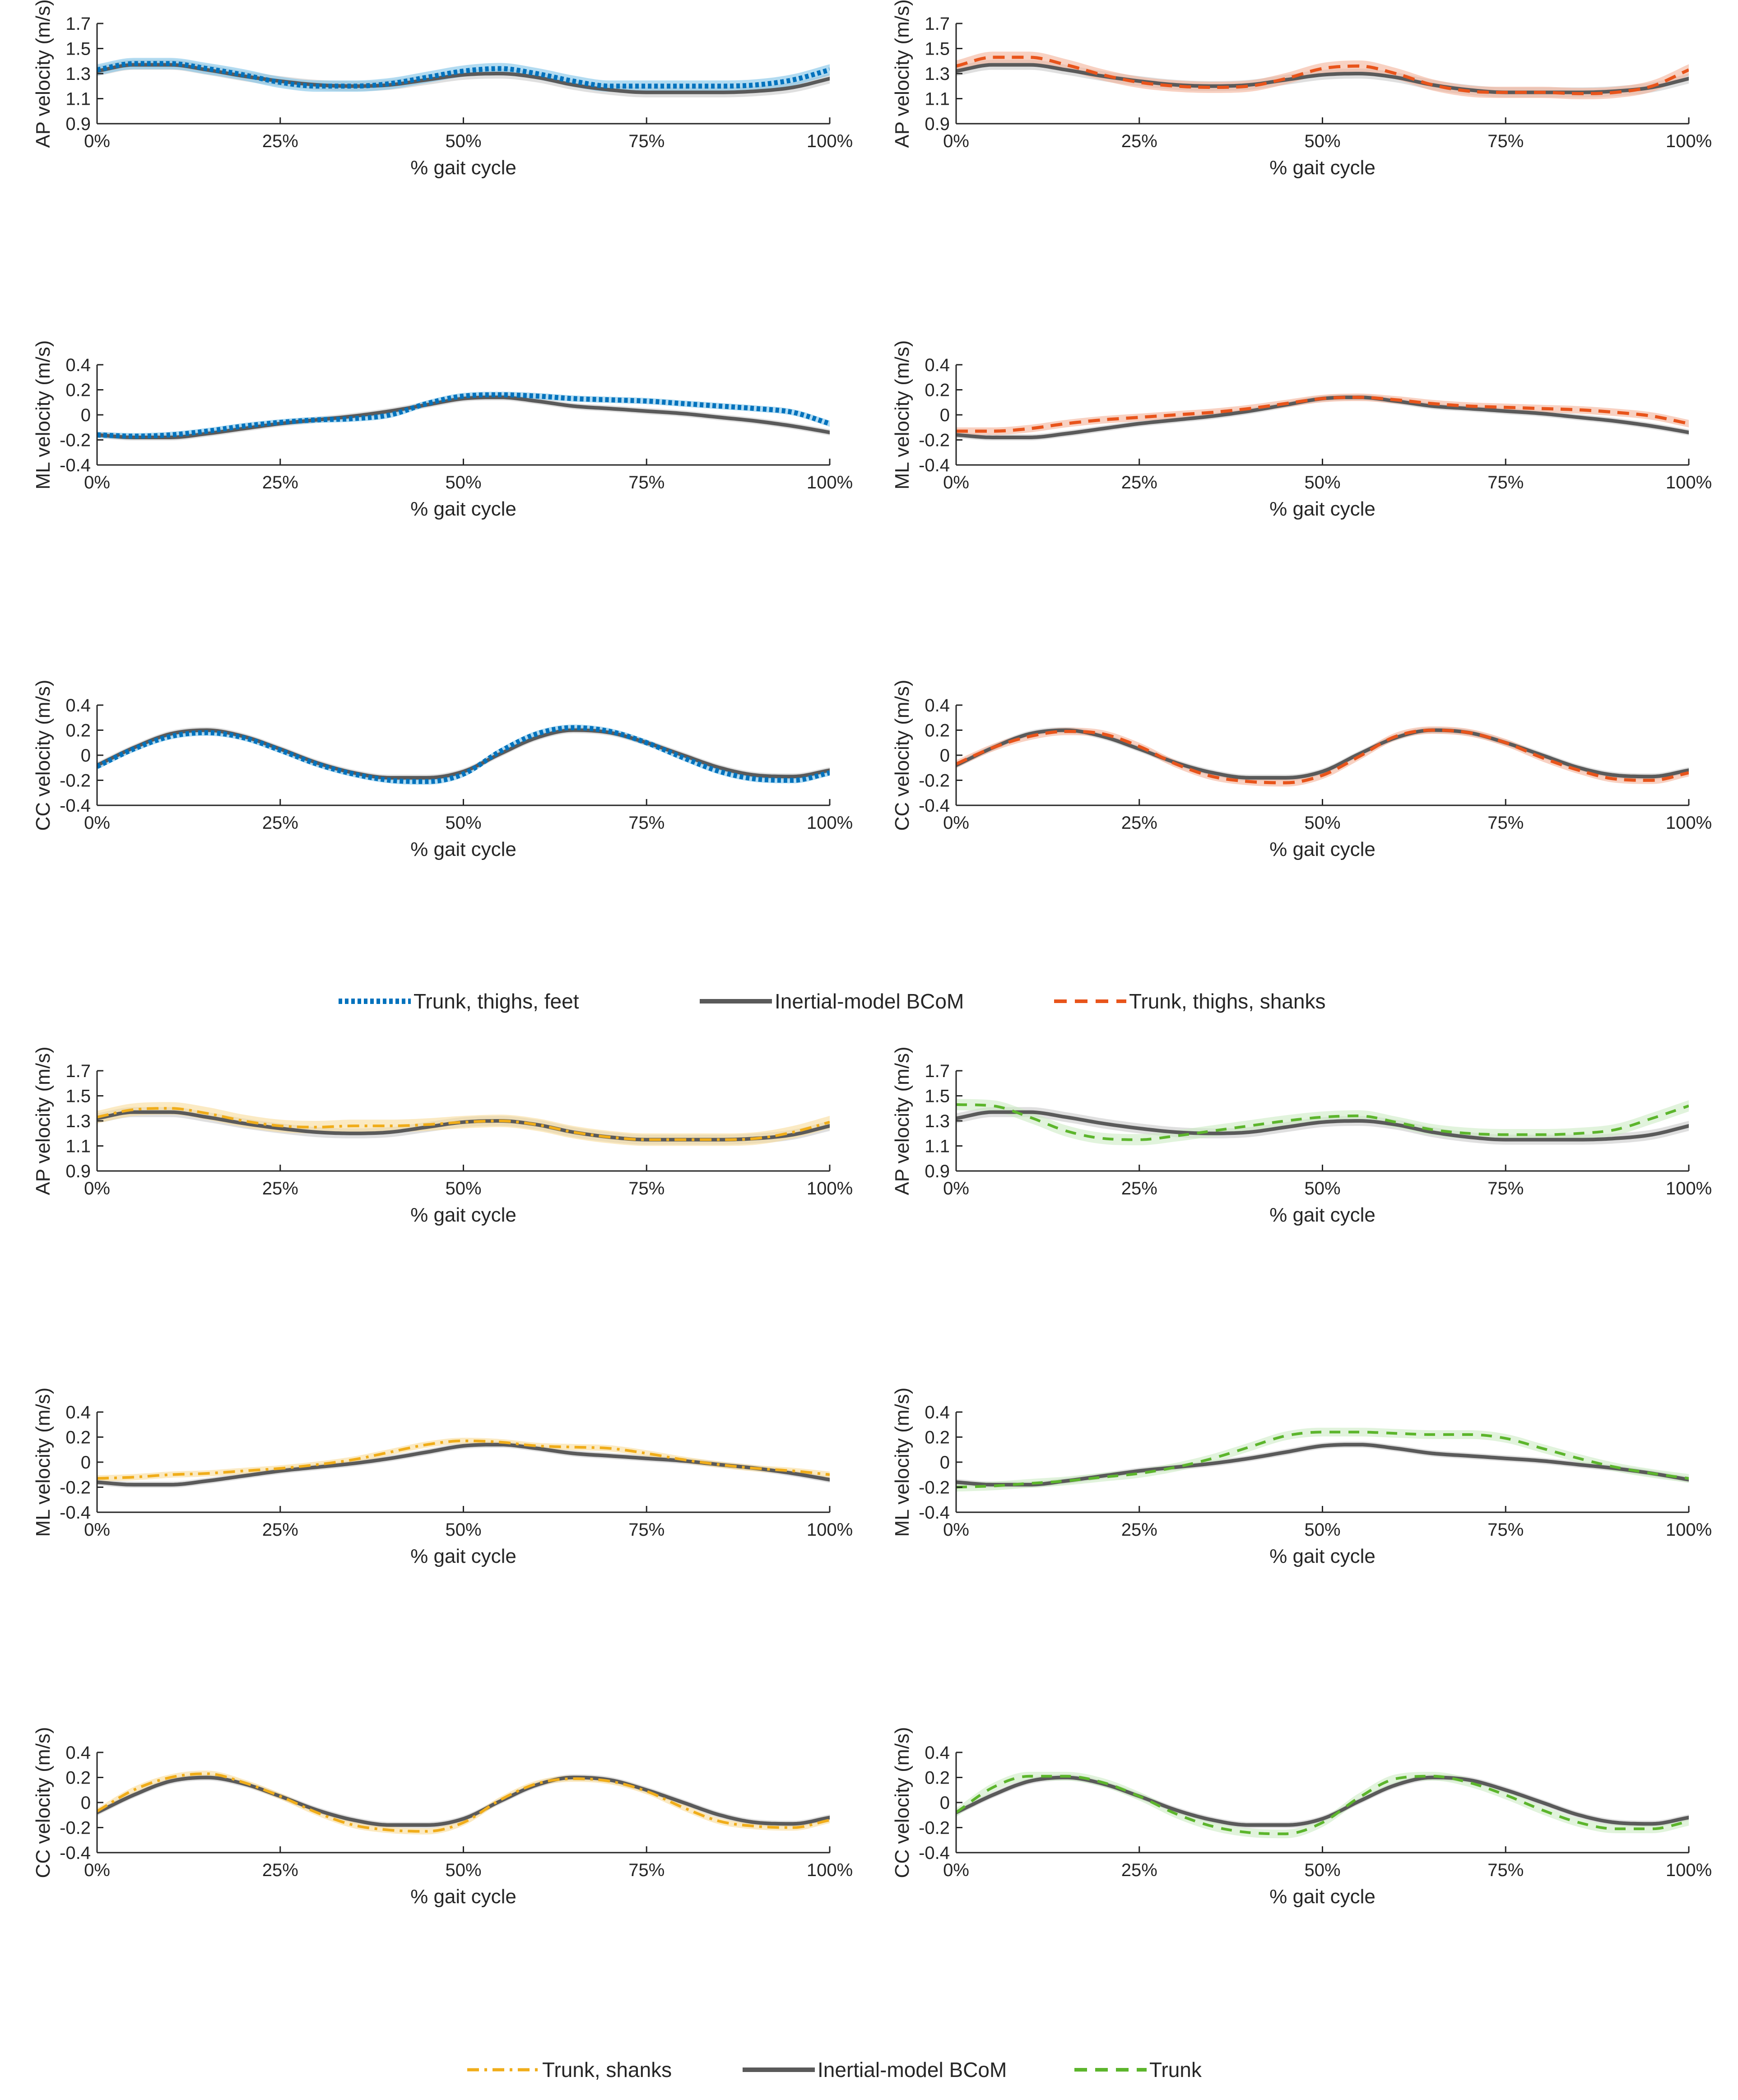  What do you see at coordinates (902, 1120) in the screenshot?
I see `y-axis-label: AP velocity (m/s)` at bounding box center [902, 1120].